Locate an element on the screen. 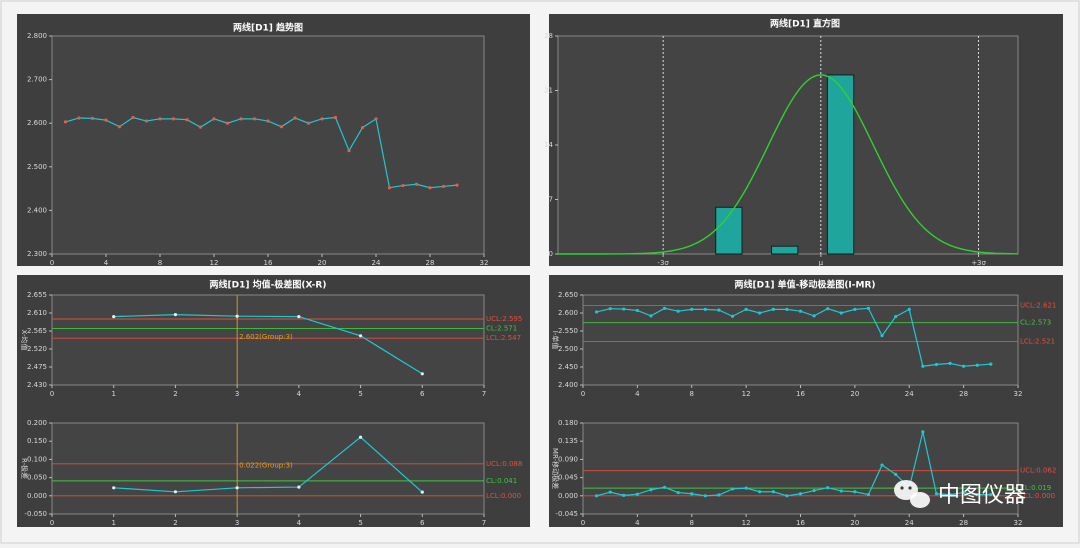 The height and width of the screenshot is (548, 1080). control-label: LCL:2.547 is located at coordinates (503, 338).